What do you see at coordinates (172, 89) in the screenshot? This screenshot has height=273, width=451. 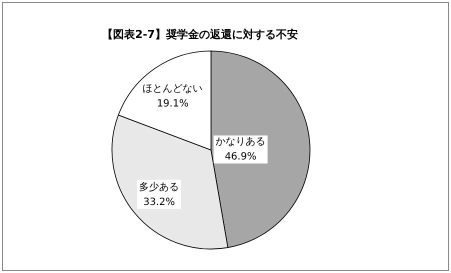 I see `slice-label: ほとんどない` at bounding box center [172, 89].